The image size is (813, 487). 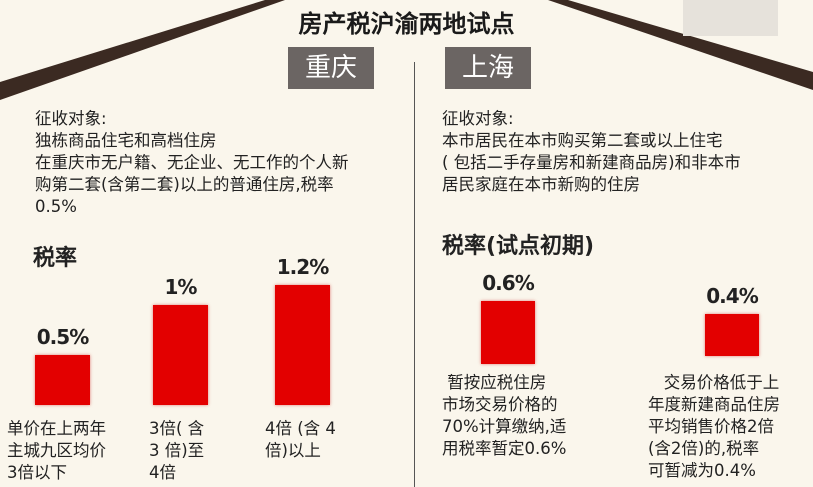 I want to click on subject-line: 独栋商品住宅和高档住房, so click(x=126, y=140).